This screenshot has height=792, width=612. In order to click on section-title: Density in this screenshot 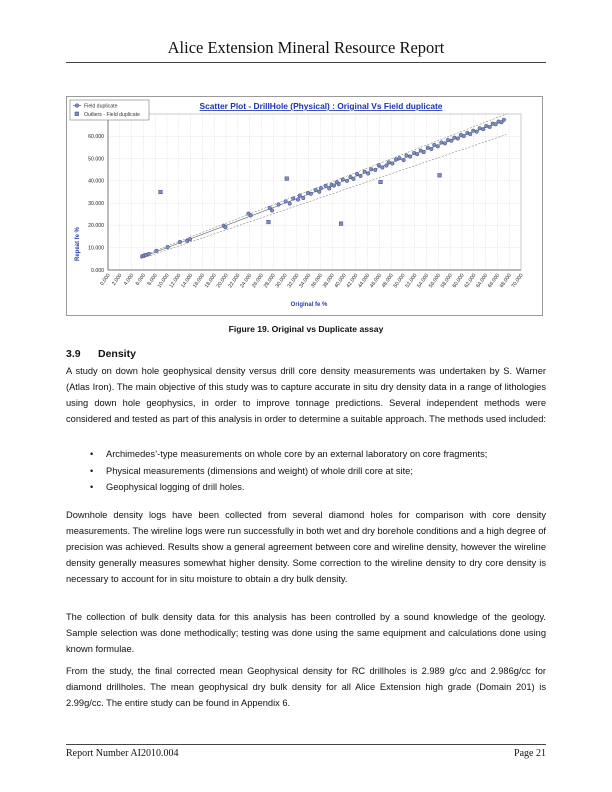, I will do `click(117, 354)`.